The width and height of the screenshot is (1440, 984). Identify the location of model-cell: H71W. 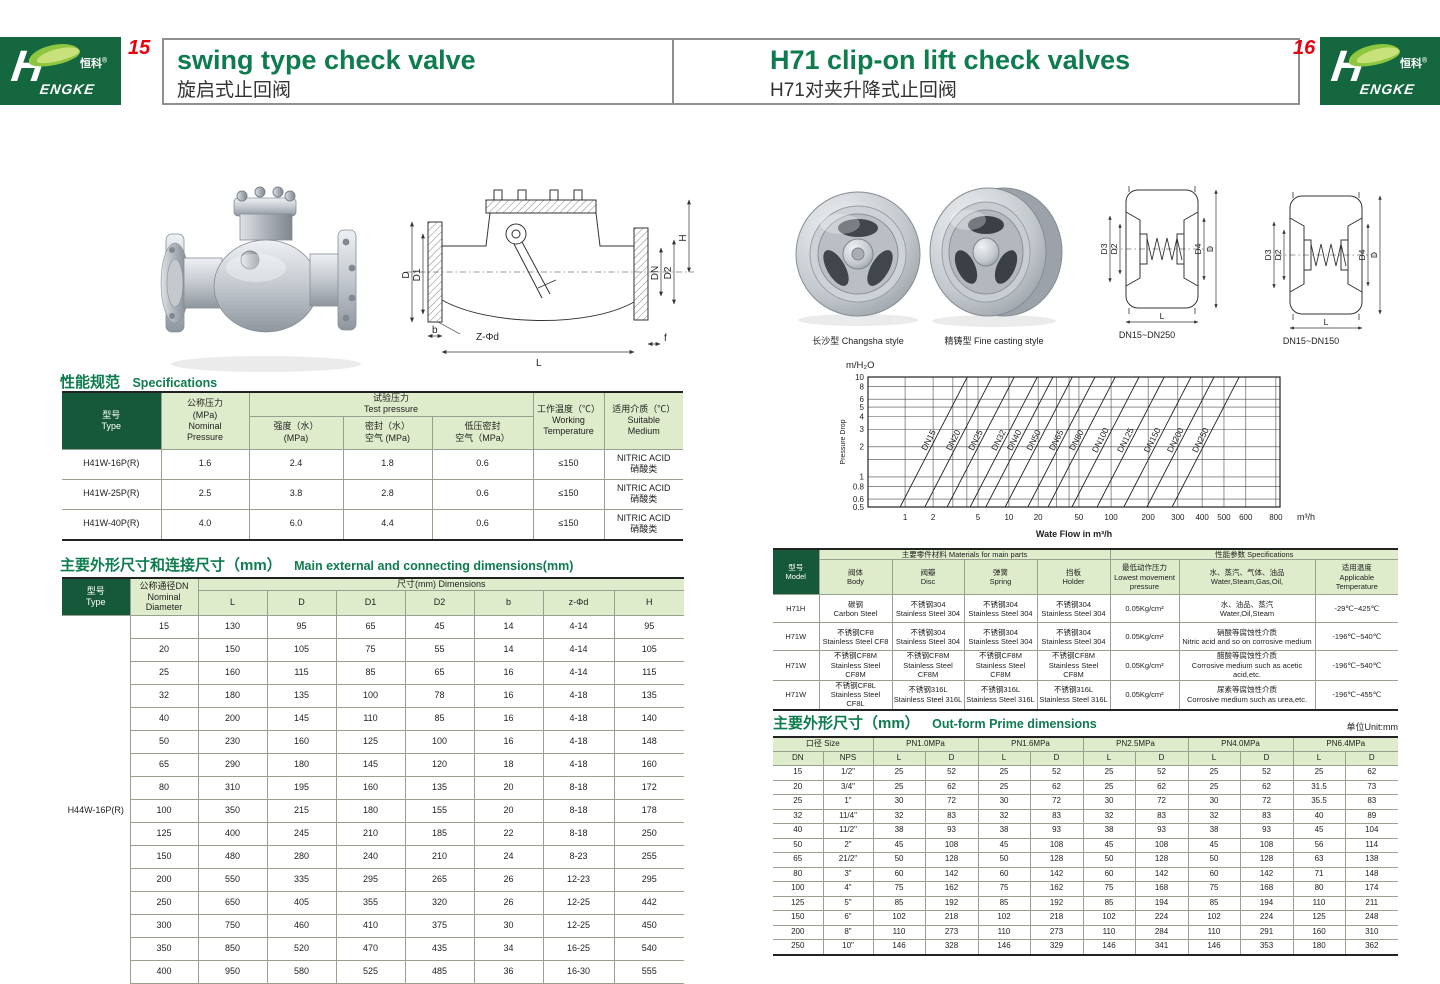
(796, 665).